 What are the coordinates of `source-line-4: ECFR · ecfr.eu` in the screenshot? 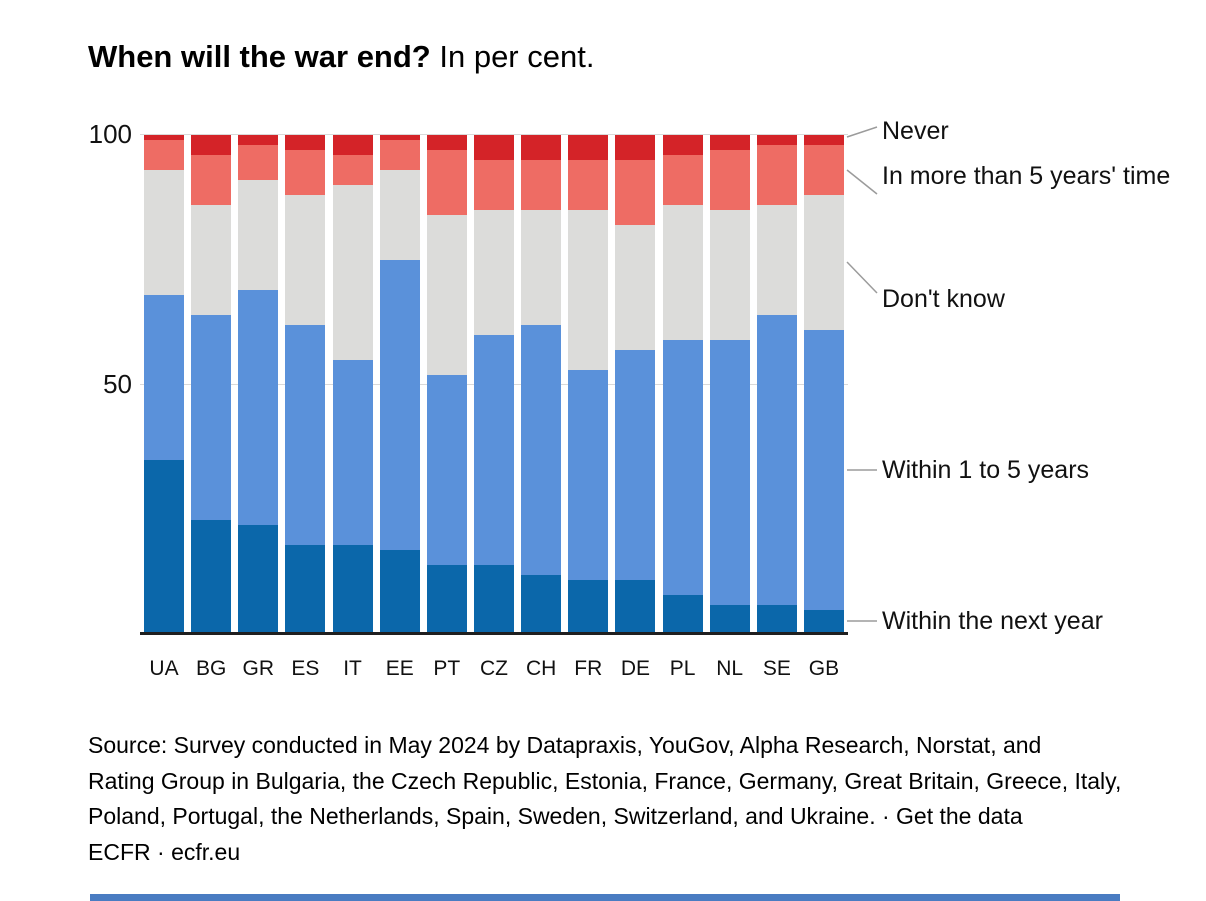 It's located at (635, 853).